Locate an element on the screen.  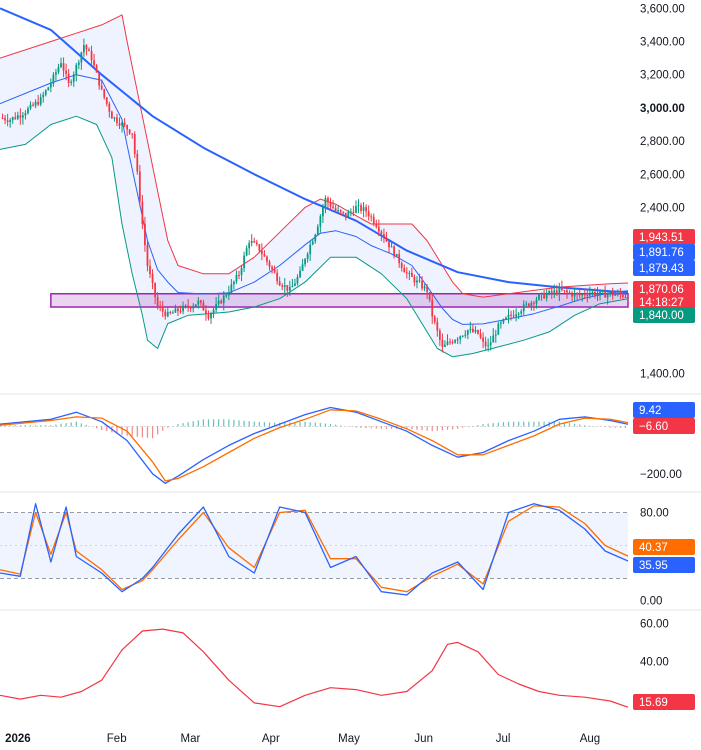
macd-pane is located at coordinates (314, 445).